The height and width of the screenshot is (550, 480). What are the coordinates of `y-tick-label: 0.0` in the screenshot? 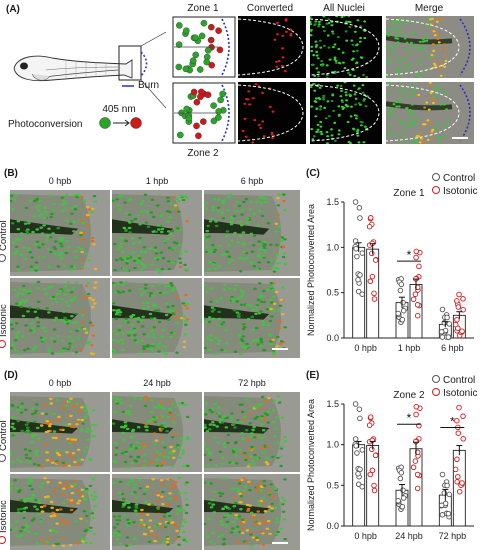 It's located at (332, 526).